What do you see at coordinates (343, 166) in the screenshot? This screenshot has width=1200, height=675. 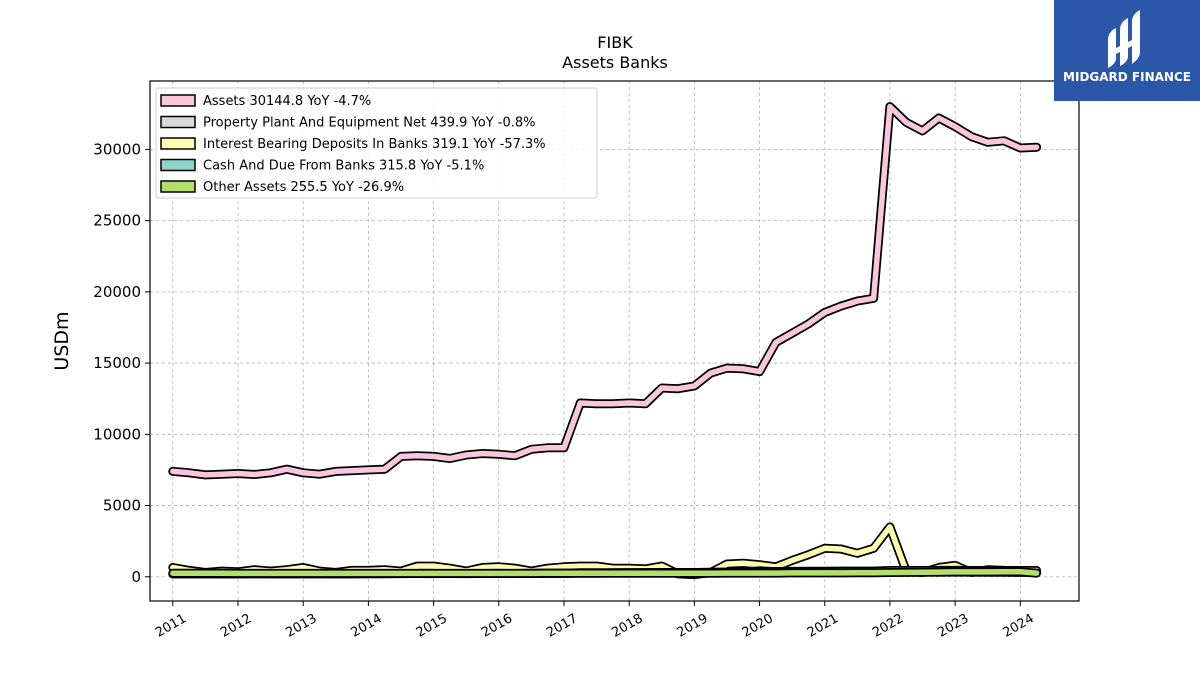 I see `legend-label: Cash And Due From Banks 315.8 YoY -5.1%` at bounding box center [343, 166].